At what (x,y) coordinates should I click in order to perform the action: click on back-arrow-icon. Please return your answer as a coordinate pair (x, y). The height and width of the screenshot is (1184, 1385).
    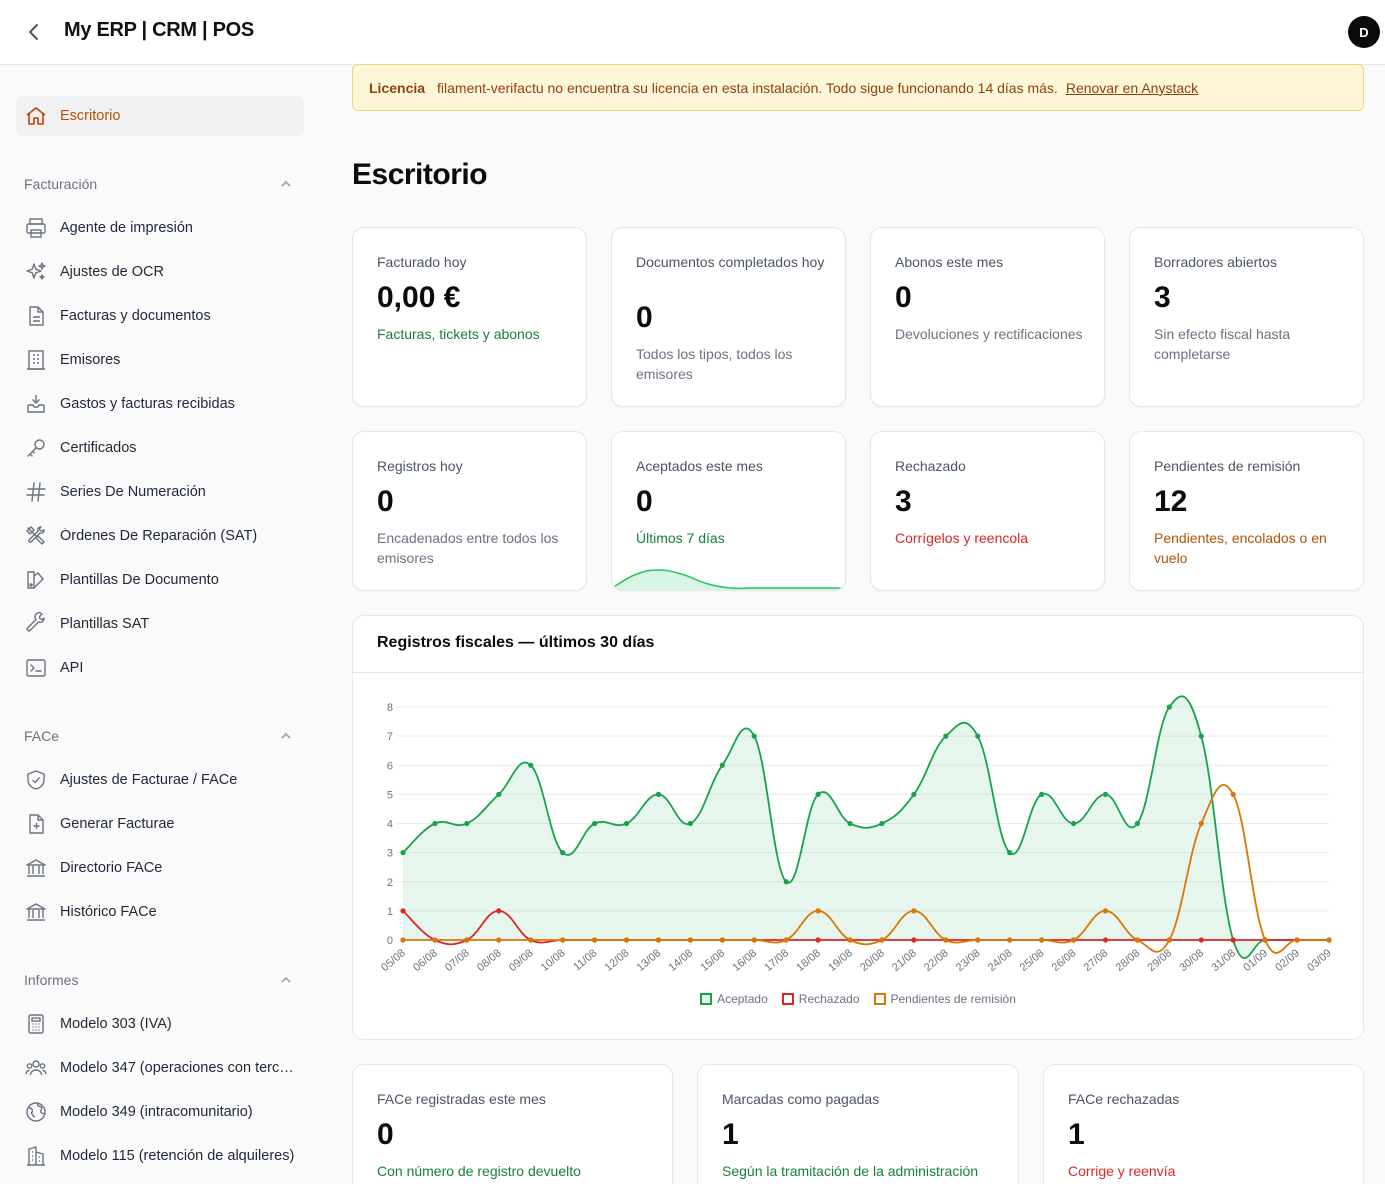
    Looking at the image, I should click on (34, 32).